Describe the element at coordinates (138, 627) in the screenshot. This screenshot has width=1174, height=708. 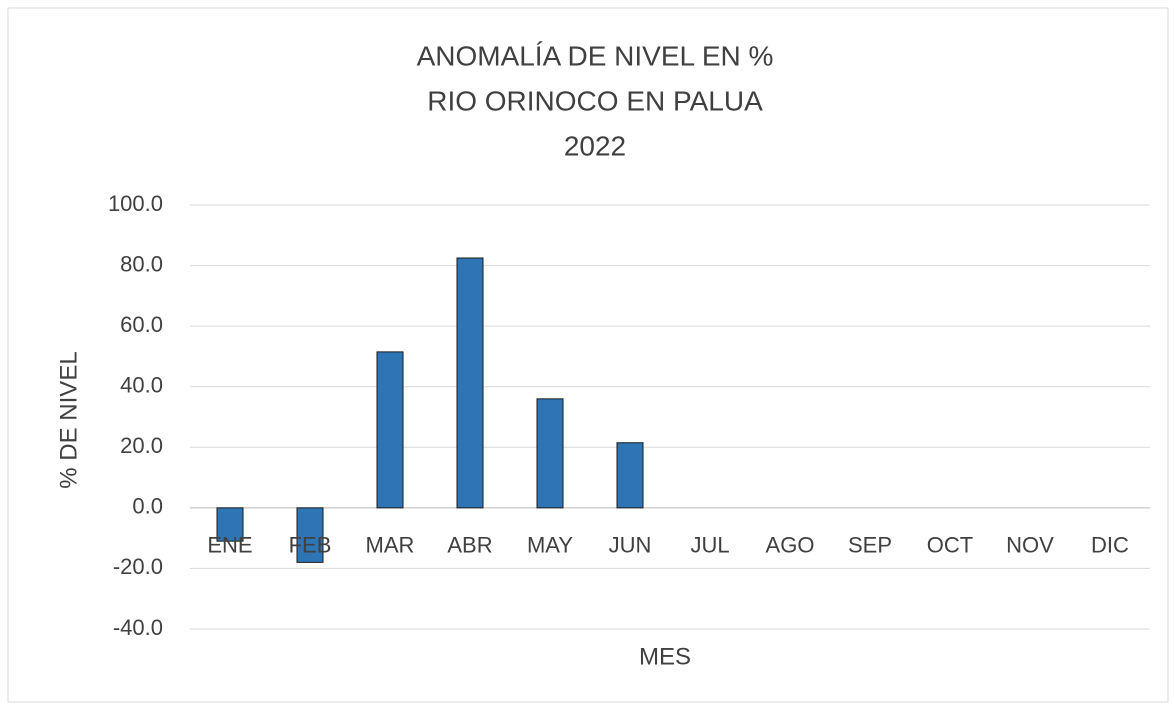
I see `y-tick-label: -40.0` at that location.